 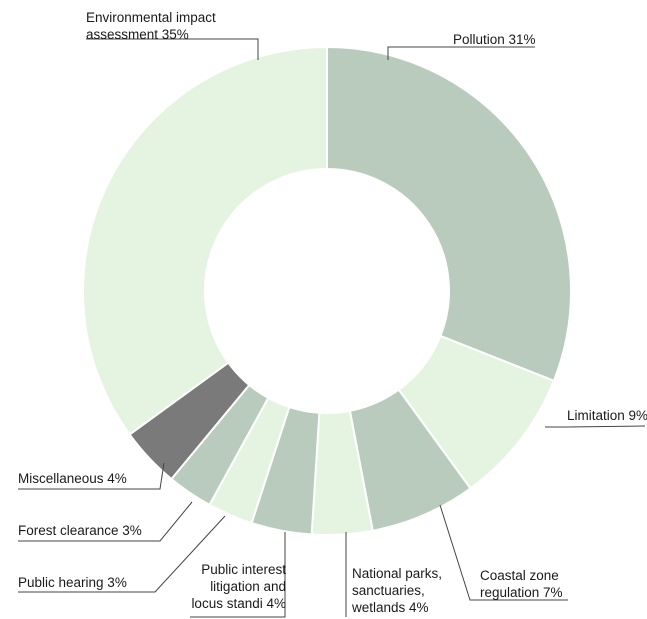 I want to click on leader-line-forest-clearance, so click(x=105, y=521).